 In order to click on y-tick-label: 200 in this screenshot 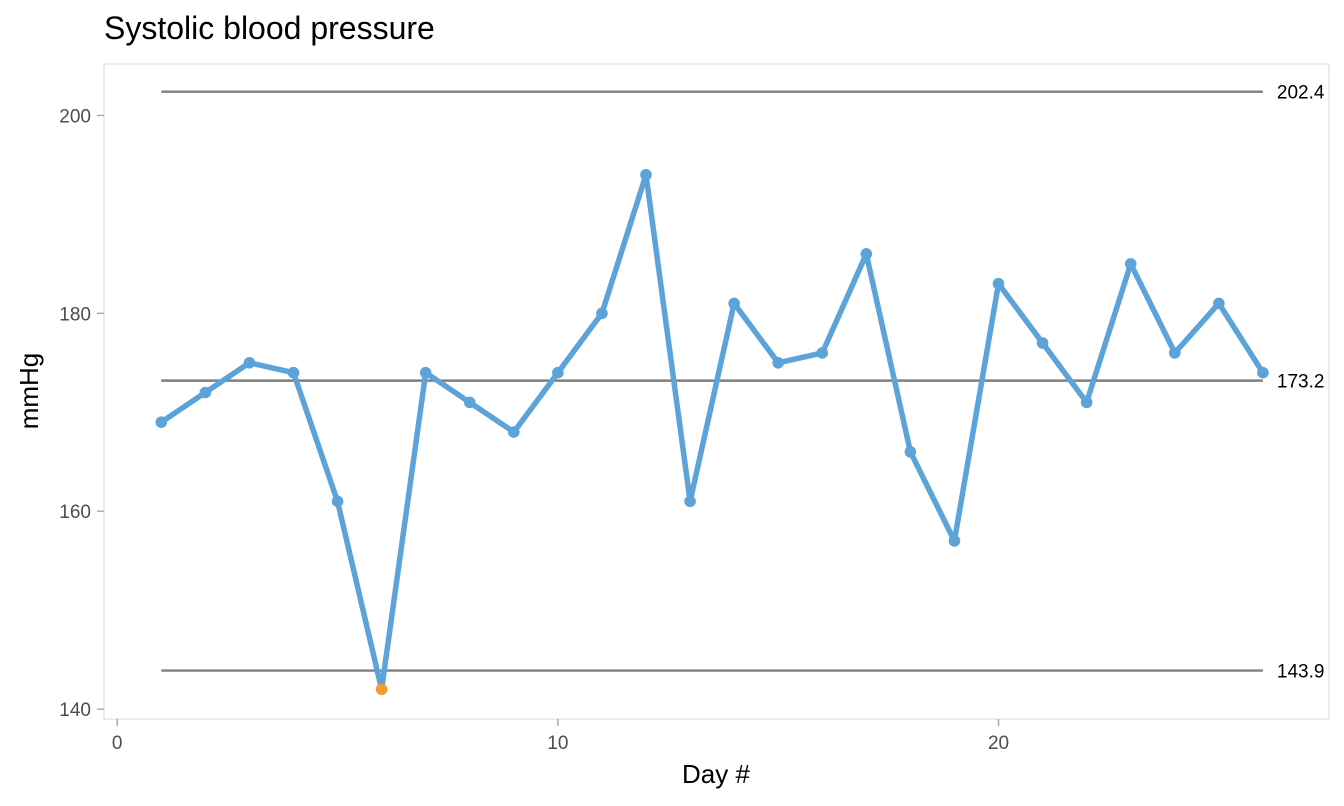, I will do `click(75, 116)`.